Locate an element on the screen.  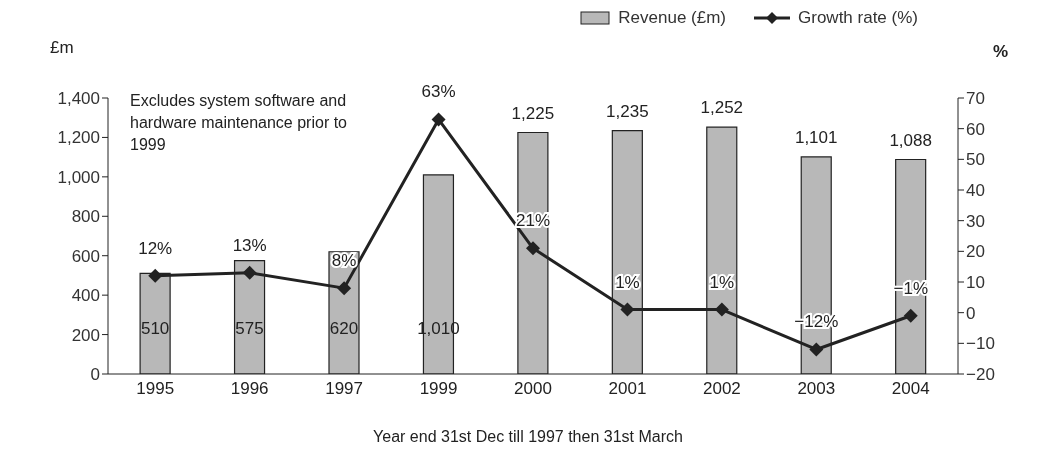
x-tick-label: 2002 is located at coordinates (721, 389).